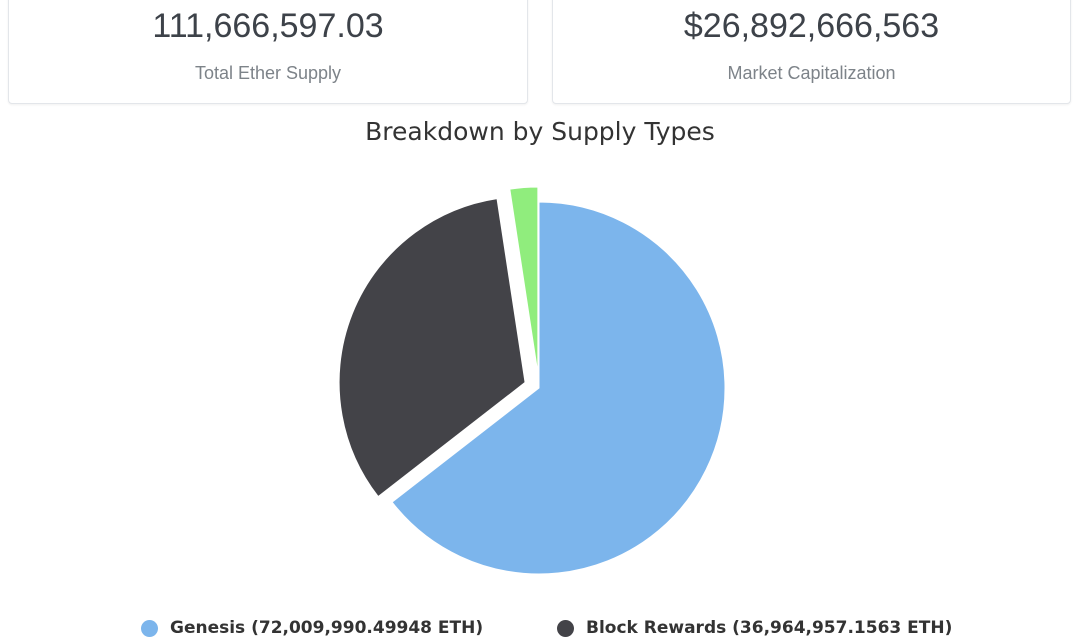  What do you see at coordinates (268, 26) in the screenshot?
I see `total-supply-value: 111,666,597.03` at bounding box center [268, 26].